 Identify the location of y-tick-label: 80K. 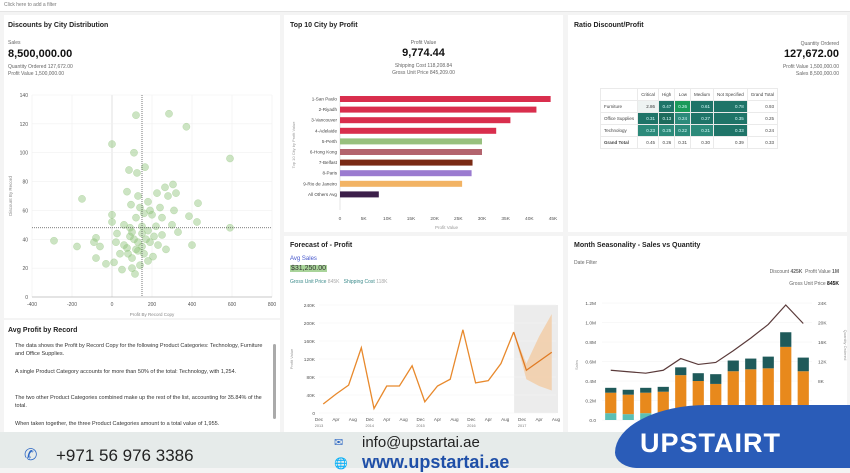
(310, 378).